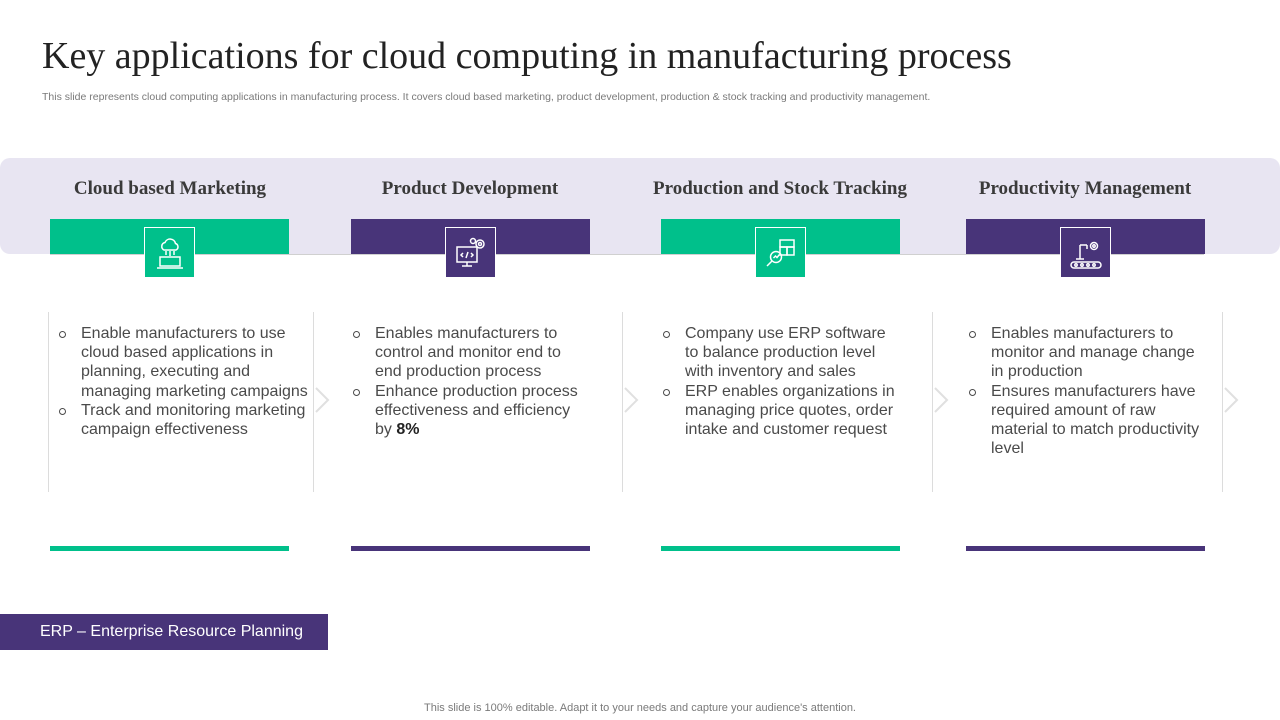 Image resolution: width=1280 pixels, height=720 pixels. Describe the element at coordinates (470, 252) in the screenshot. I see `monitor-gears-icon` at that location.